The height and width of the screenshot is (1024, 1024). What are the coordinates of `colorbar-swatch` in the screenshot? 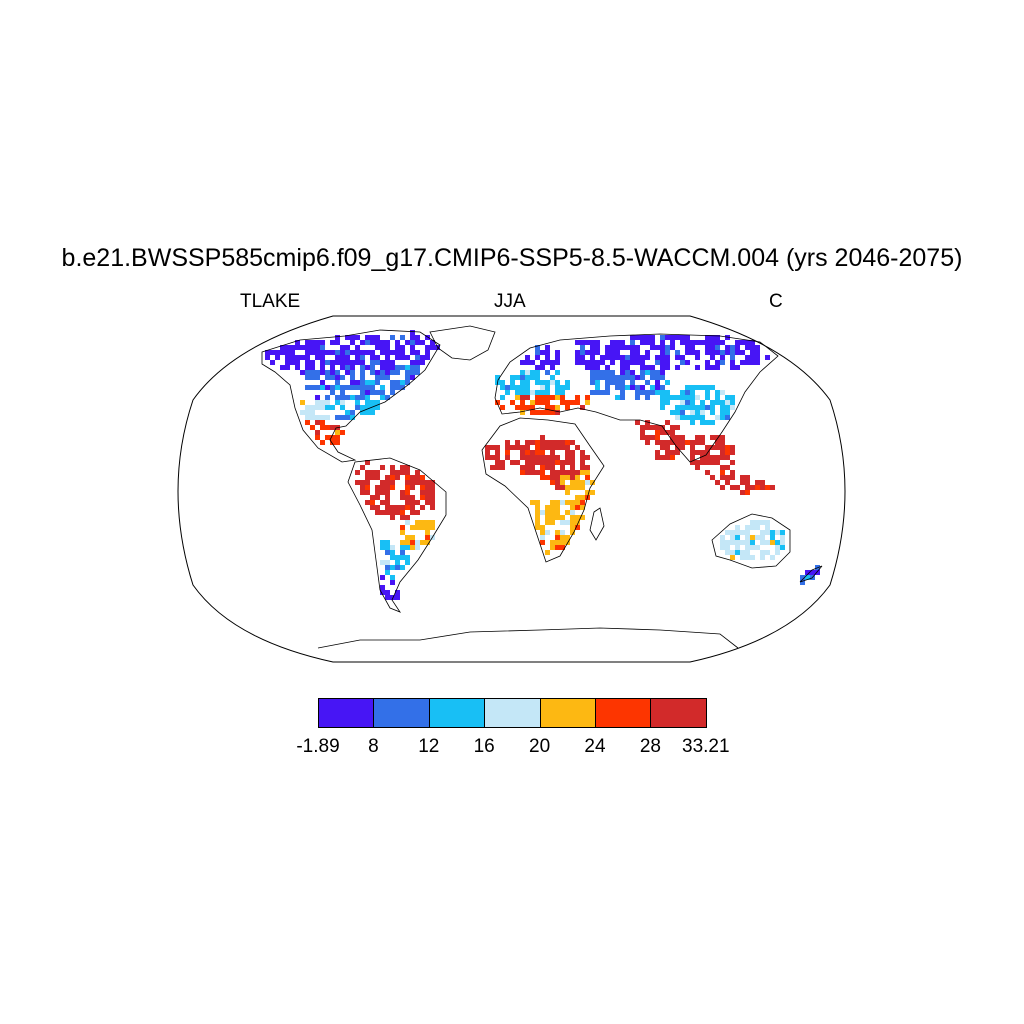 It's located at (623, 713).